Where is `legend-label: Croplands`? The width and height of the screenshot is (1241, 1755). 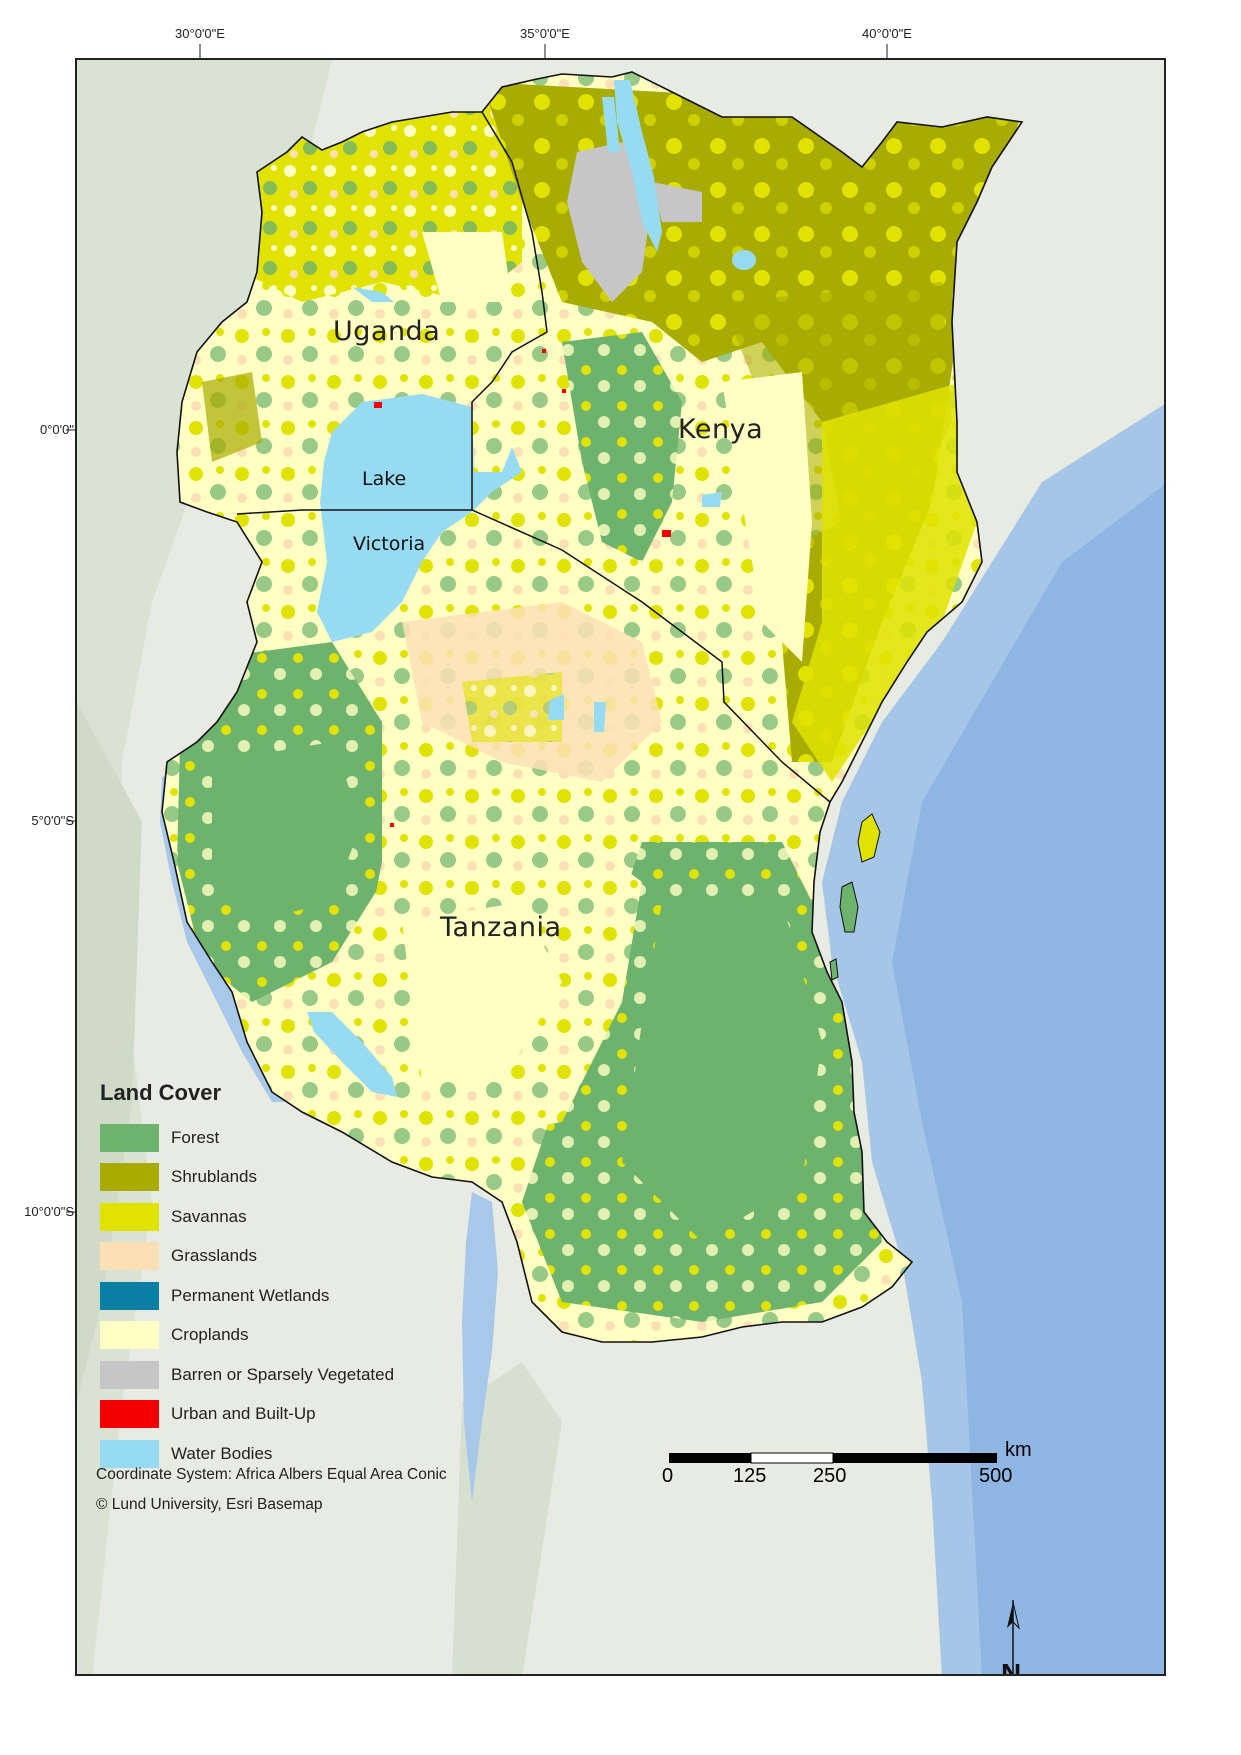 legend-label: Croplands is located at coordinates (210, 1335).